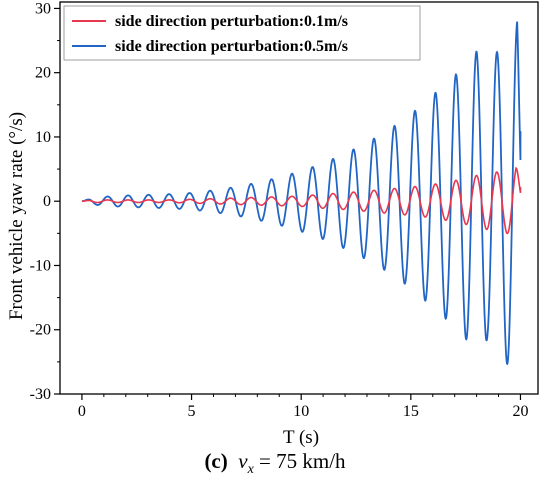 Image resolution: width=550 pixels, height=483 pixels. What do you see at coordinates (520, 411) in the screenshot?
I see `x-tick-label: 20` at bounding box center [520, 411].